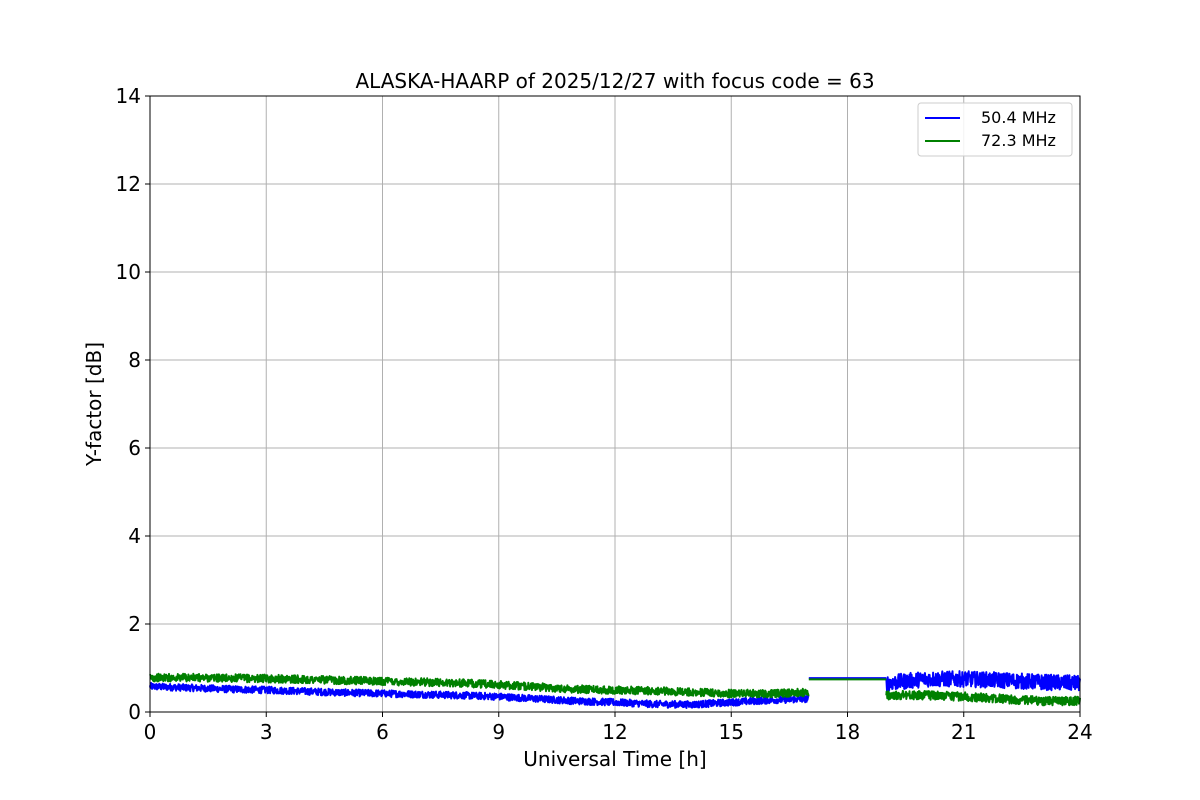 This screenshot has width=1200, height=800. I want to click on x-tick-label: 3, so click(266, 732).